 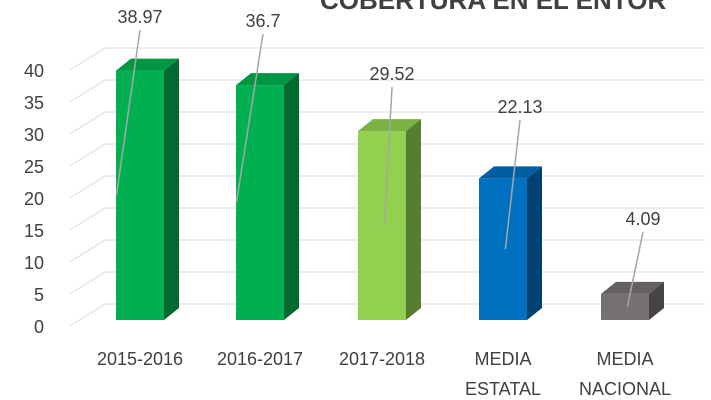 I want to click on value-label: 38.97, so click(x=139, y=17).